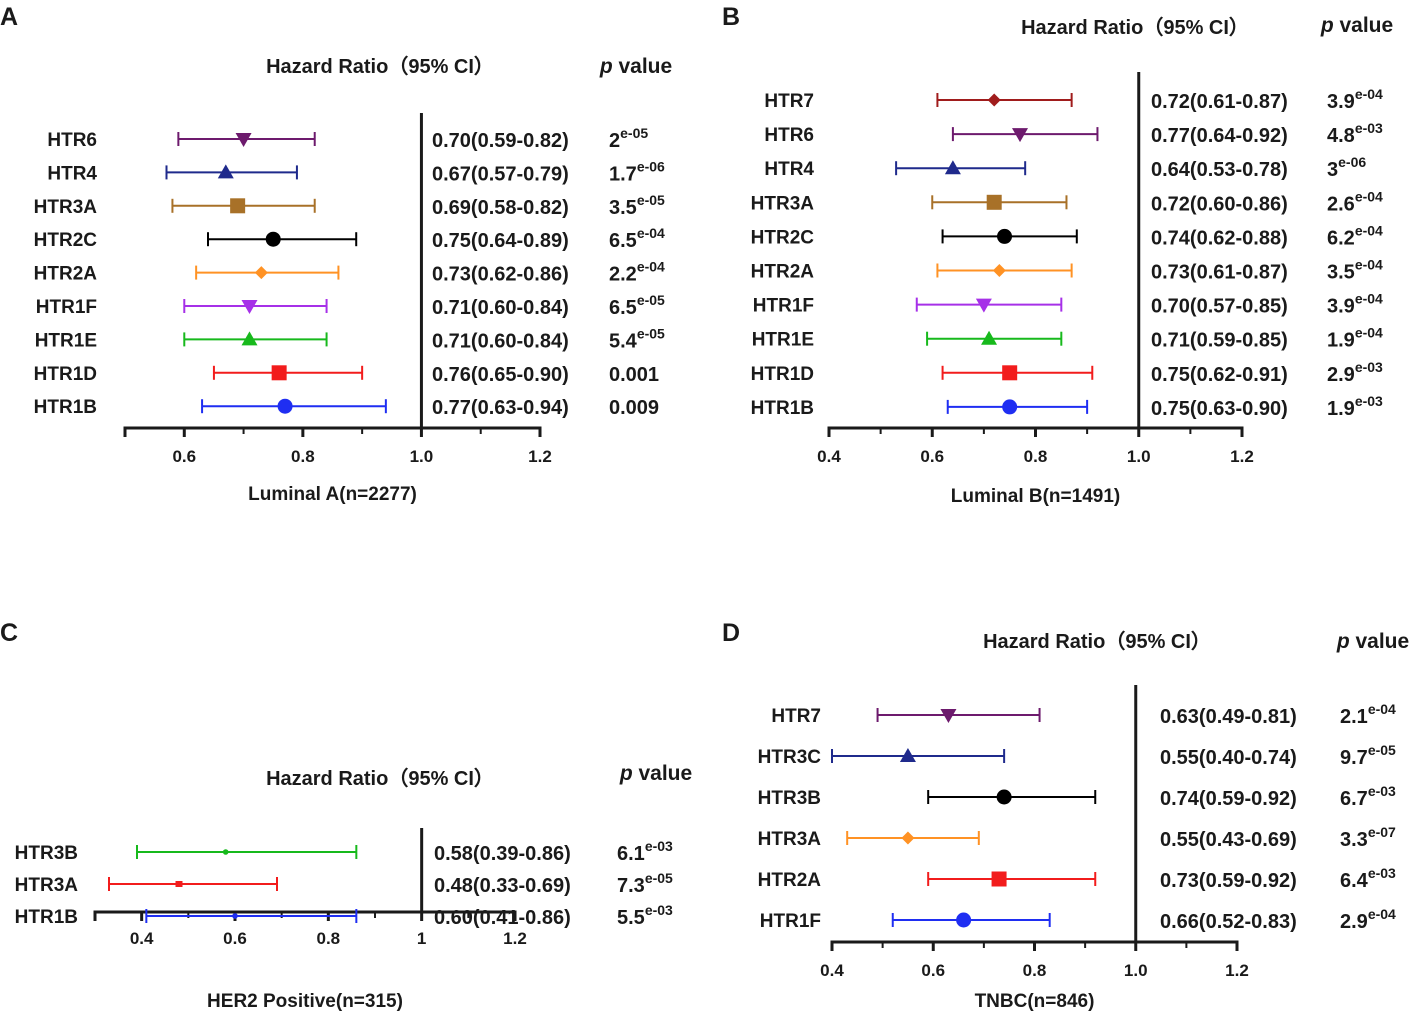 This screenshot has height=1023, width=1414. What do you see at coordinates (1228, 758) in the screenshot?
I see `hazard-ratio-value: 0.55(0.40-0.74)` at bounding box center [1228, 758].